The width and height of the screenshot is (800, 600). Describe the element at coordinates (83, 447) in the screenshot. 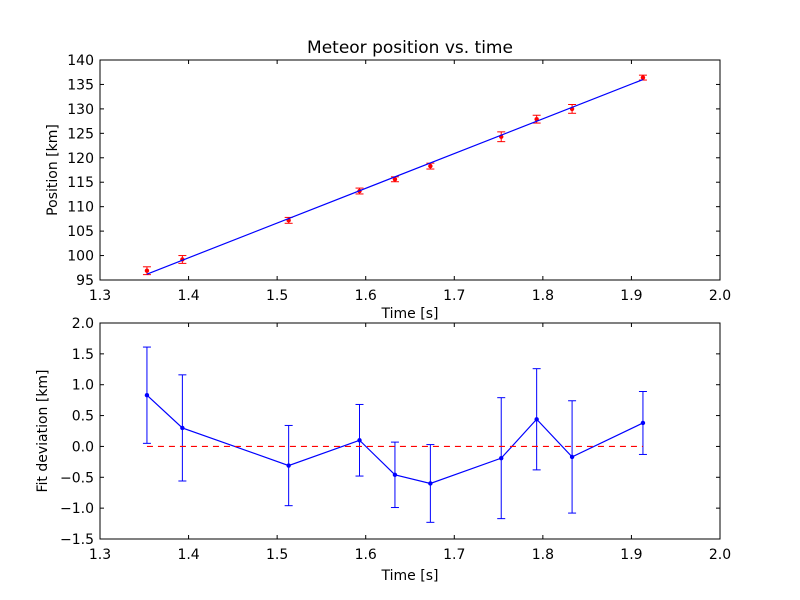

I see `bottom-chart-ytick-label: 0.0` at that location.